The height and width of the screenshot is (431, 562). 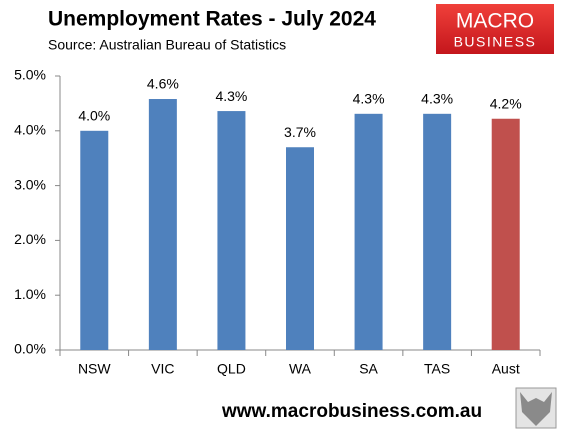 What do you see at coordinates (351, 411) in the screenshot?
I see `footer-url: www.macrobusiness.com.au` at bounding box center [351, 411].